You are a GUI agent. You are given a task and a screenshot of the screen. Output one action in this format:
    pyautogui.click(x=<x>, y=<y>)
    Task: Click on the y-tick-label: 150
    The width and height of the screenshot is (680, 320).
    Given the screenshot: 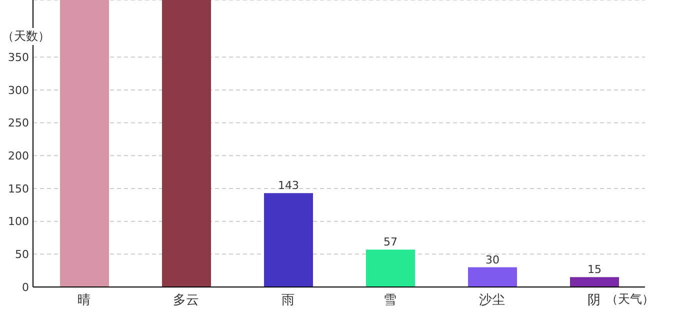 What is the action you would take?
    pyautogui.click(x=18, y=189)
    